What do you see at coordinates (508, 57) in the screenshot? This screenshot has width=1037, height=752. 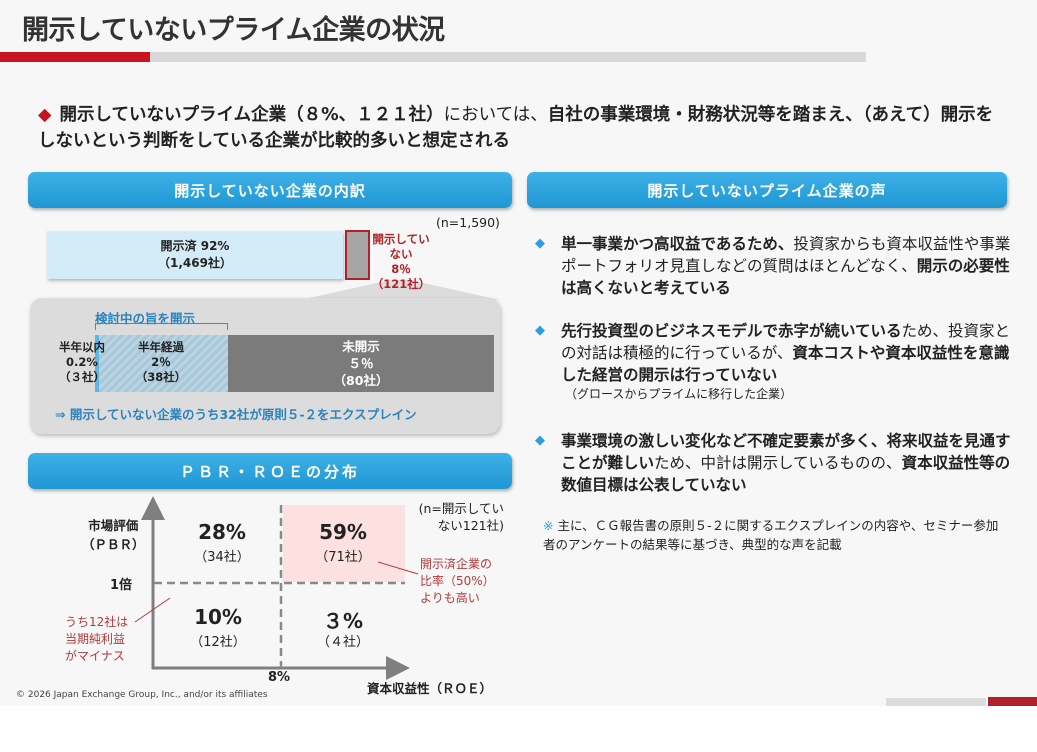 I see `title-underline` at bounding box center [508, 57].